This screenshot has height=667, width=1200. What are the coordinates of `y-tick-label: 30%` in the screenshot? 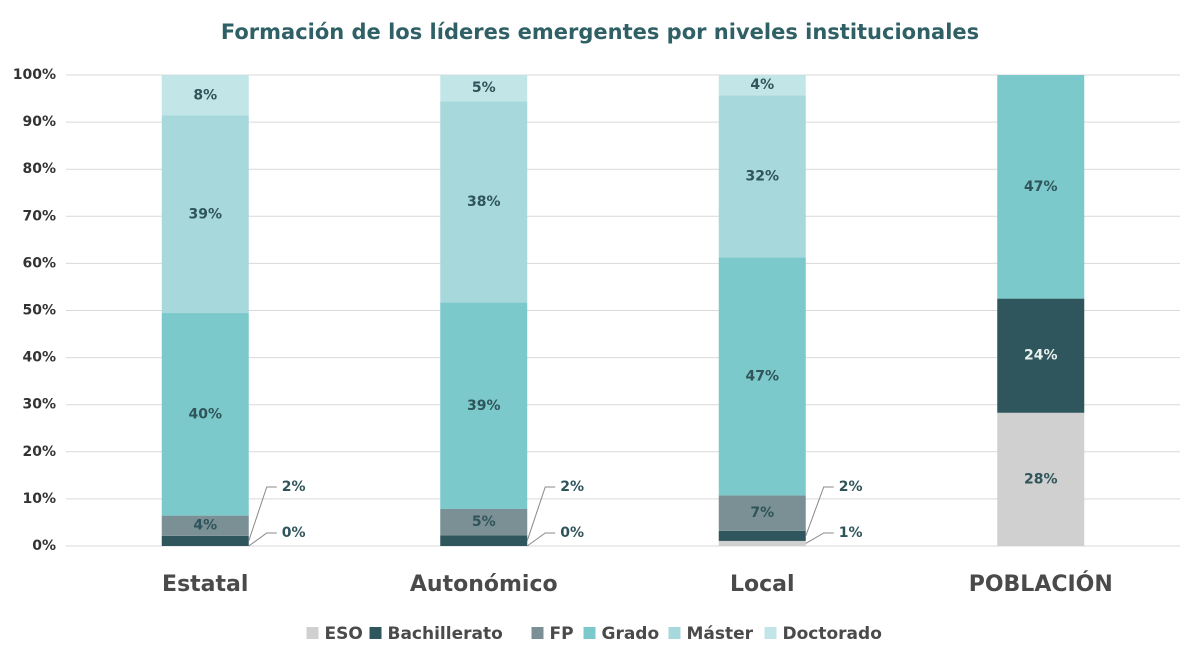 It's located at (39, 405).